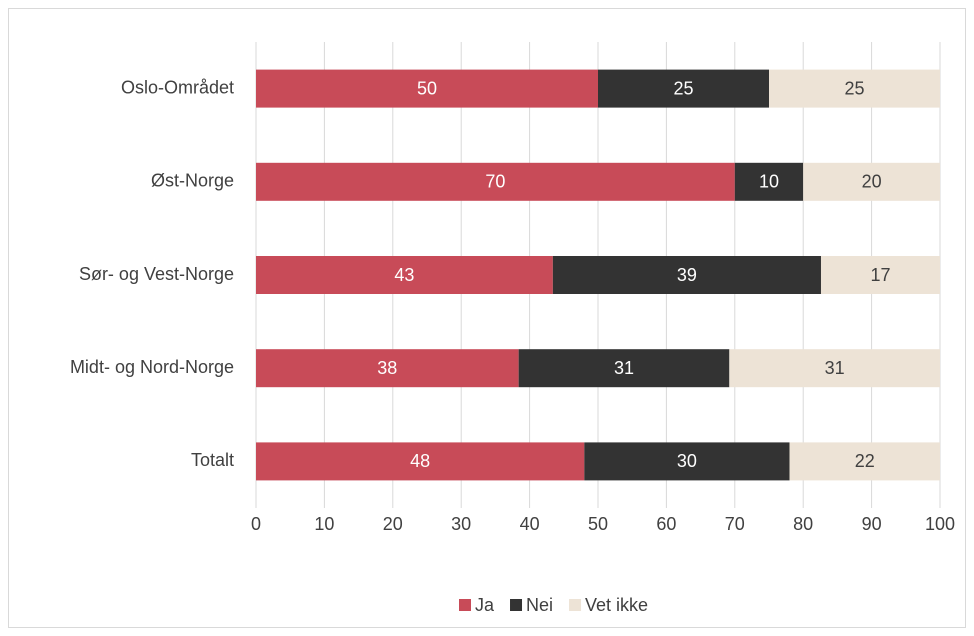  I want to click on legend-label: Vet ikke, so click(616, 605).